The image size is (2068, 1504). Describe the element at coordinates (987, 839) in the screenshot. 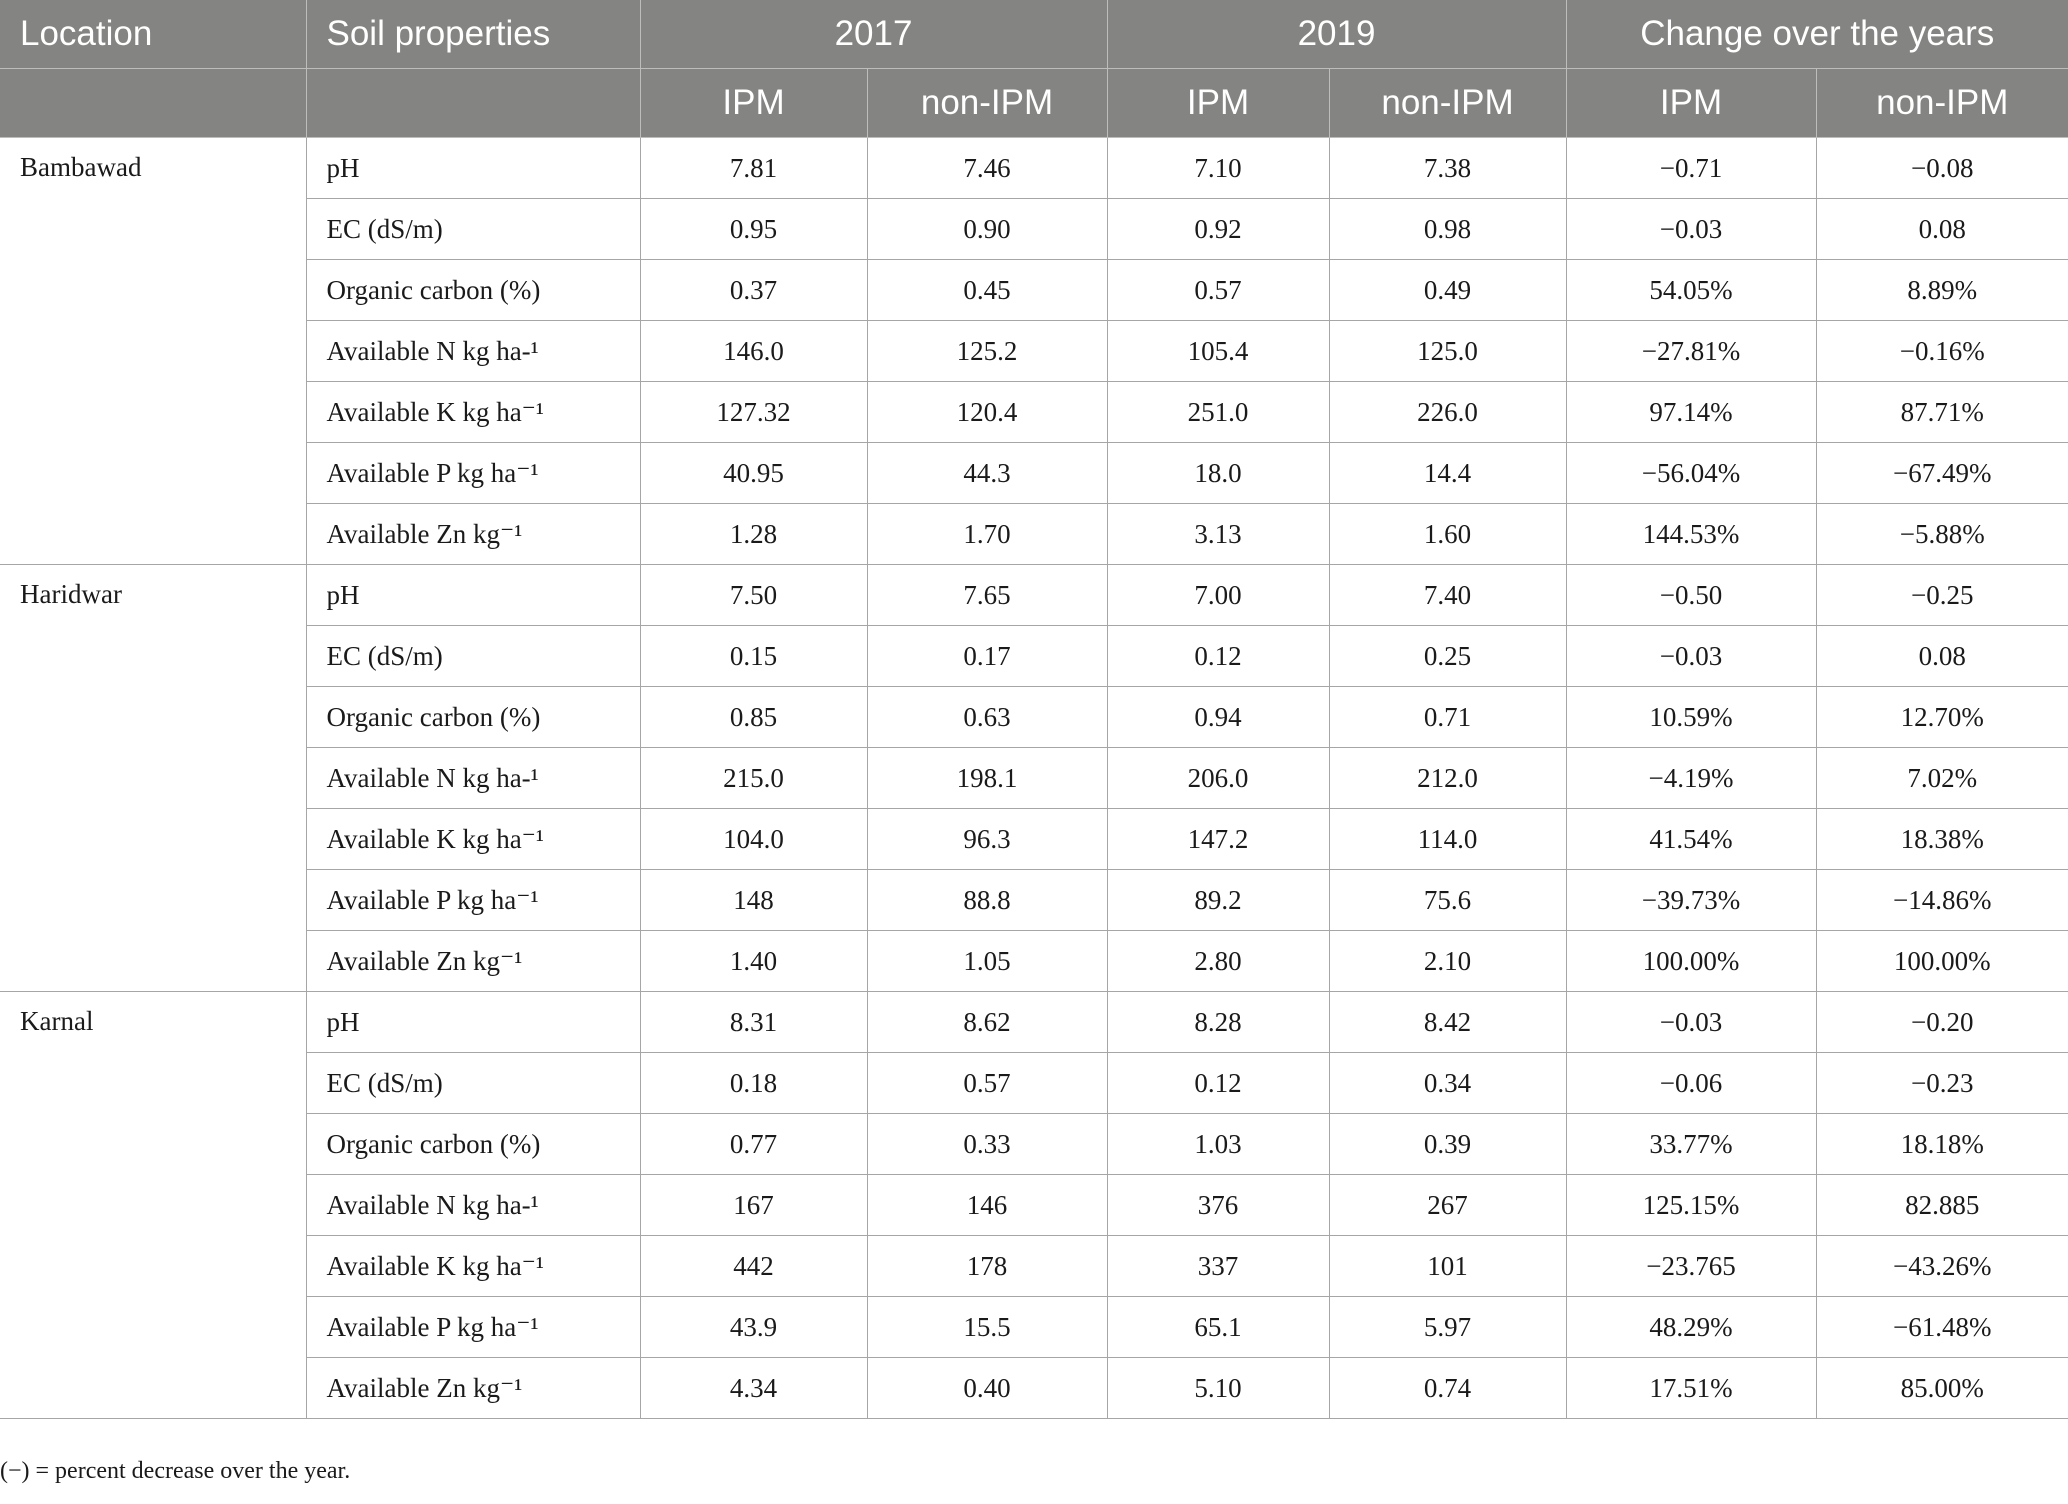

I see `cell-non-ipm-2017: 96.3` at that location.